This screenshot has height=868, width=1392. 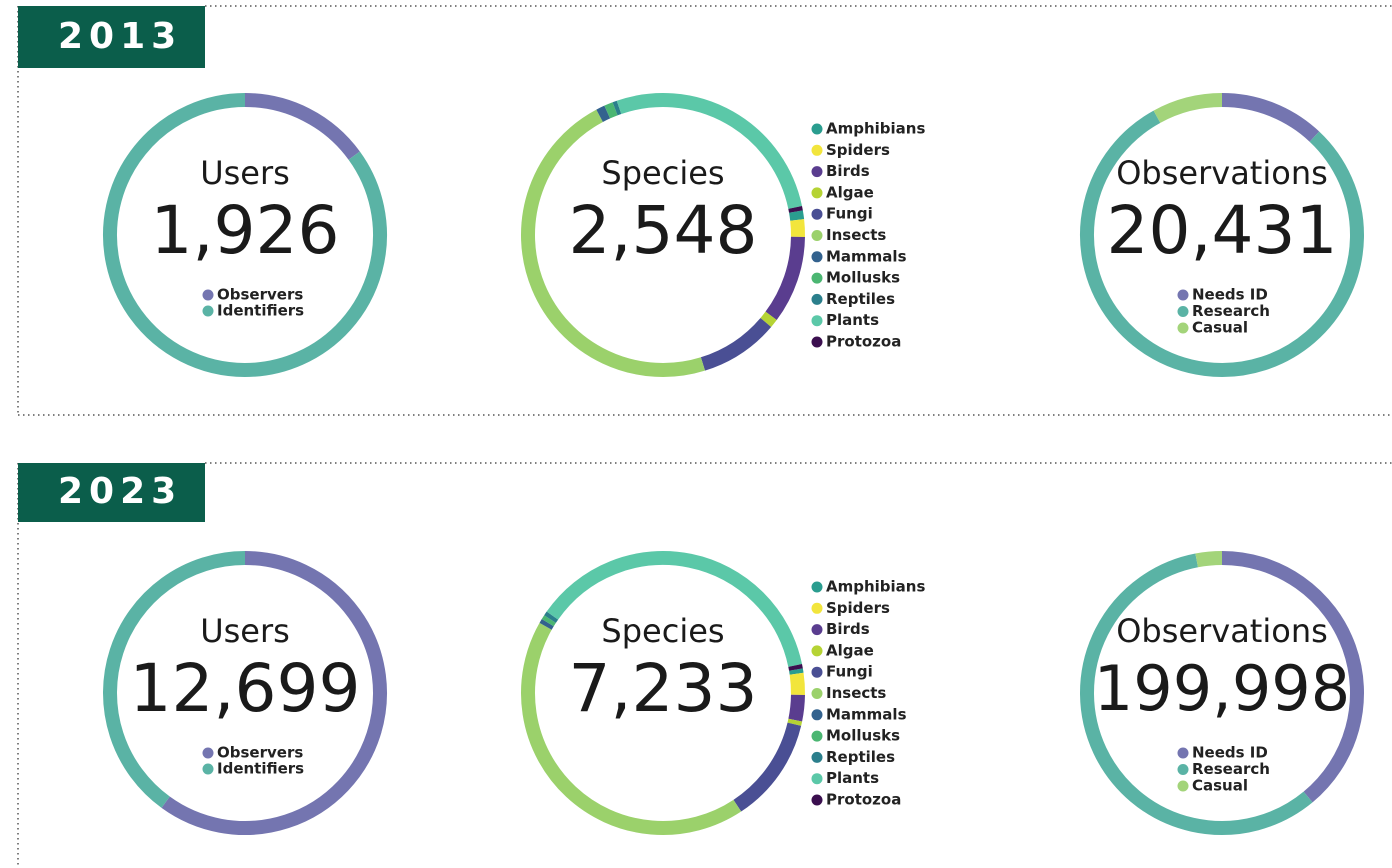 I want to click on total: 12,699, so click(x=245, y=688).